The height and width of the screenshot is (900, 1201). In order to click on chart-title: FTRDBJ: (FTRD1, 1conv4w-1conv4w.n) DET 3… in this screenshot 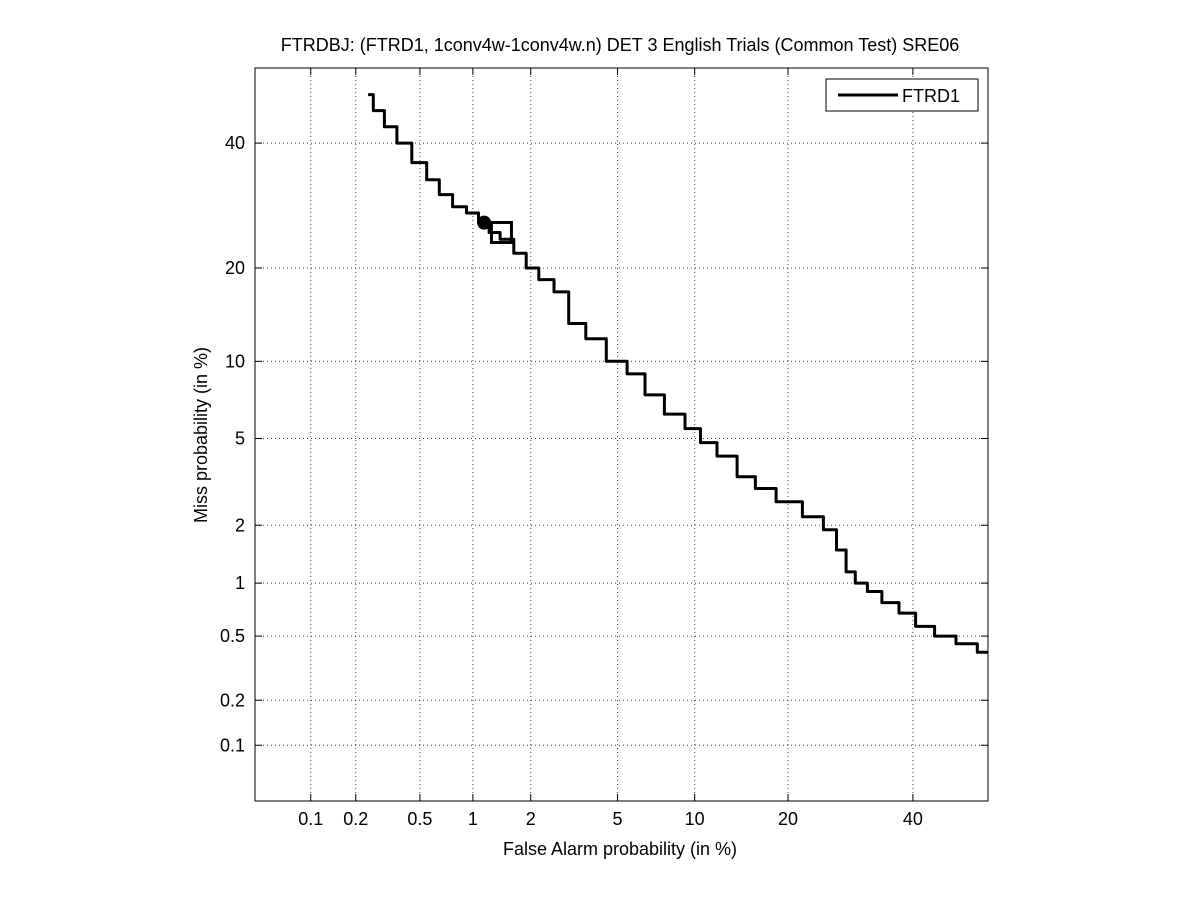, I will do `click(620, 45)`.